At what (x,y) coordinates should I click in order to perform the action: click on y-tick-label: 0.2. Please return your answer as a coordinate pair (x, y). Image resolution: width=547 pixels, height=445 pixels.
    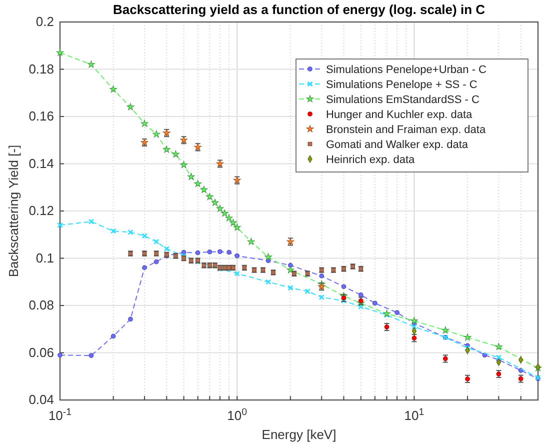
    Looking at the image, I should click on (45, 21).